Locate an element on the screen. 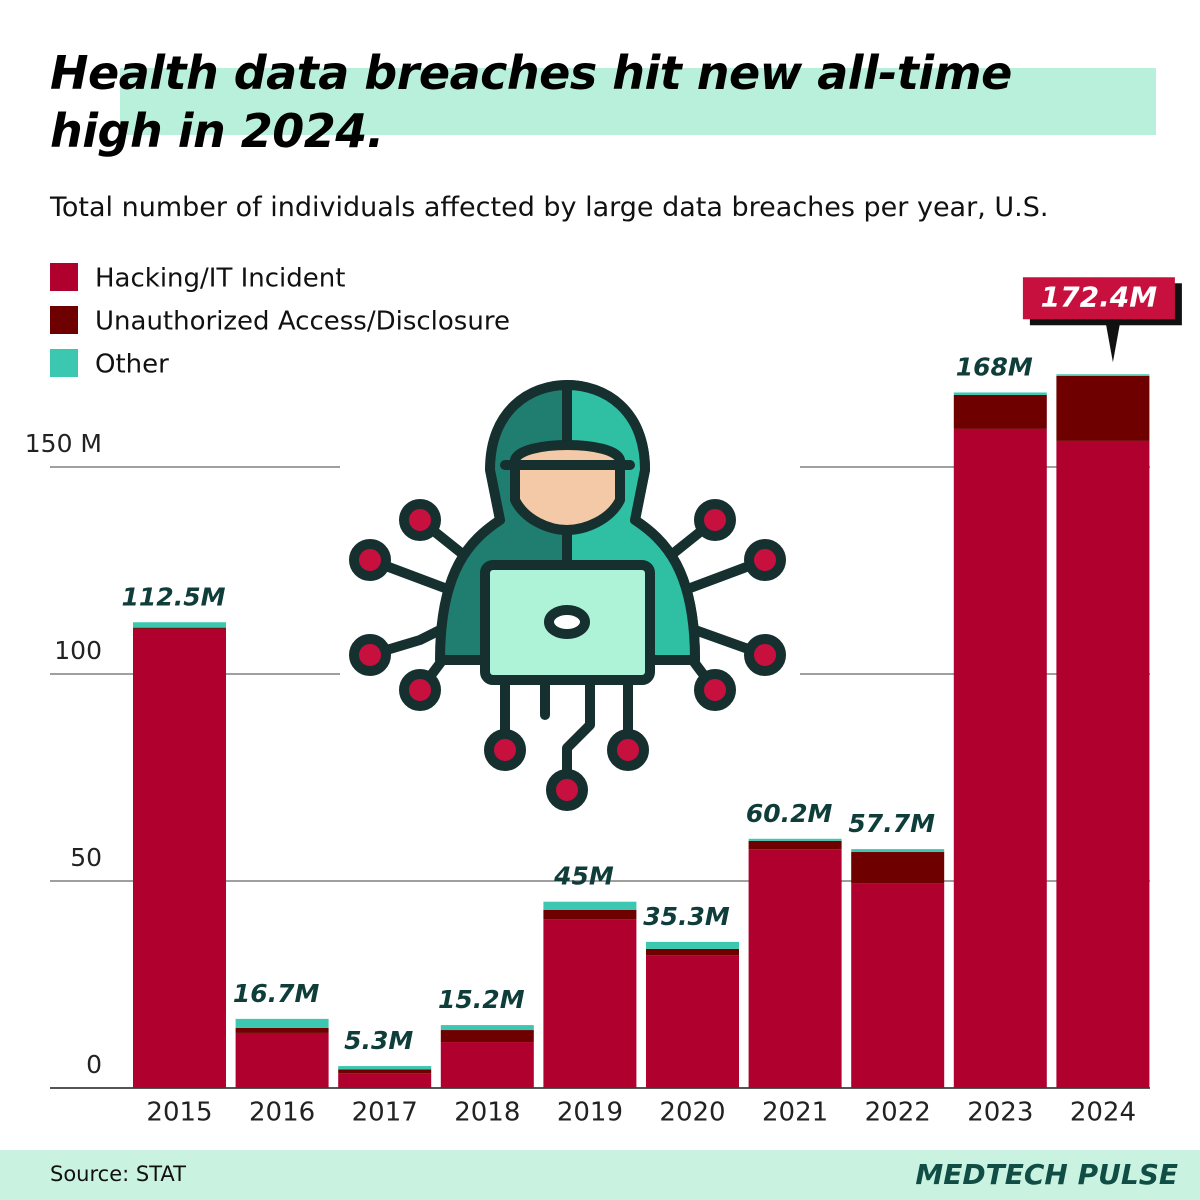 The width and height of the screenshot is (1200, 1200). title-highlight is located at coordinates (638, 101).